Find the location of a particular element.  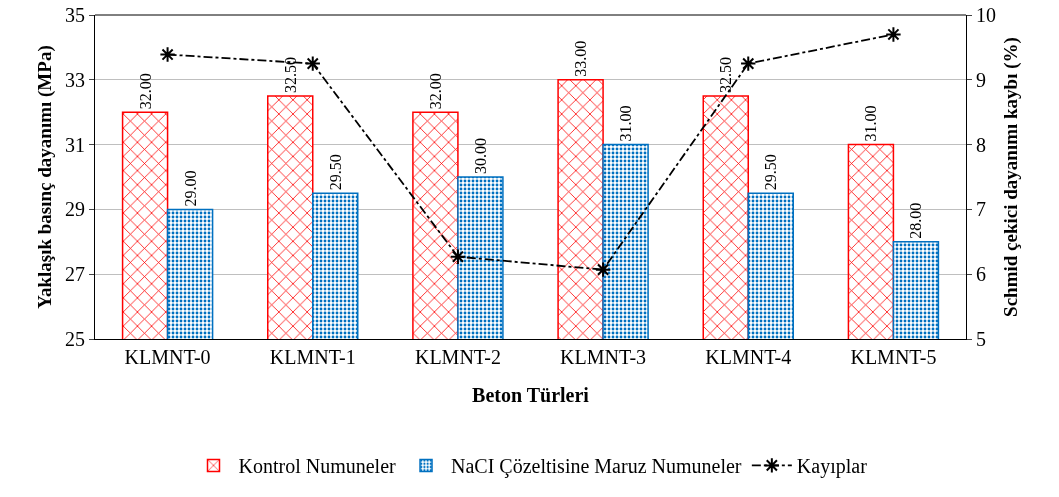

series-label: Kontrol Numuneler is located at coordinates (317, 466).